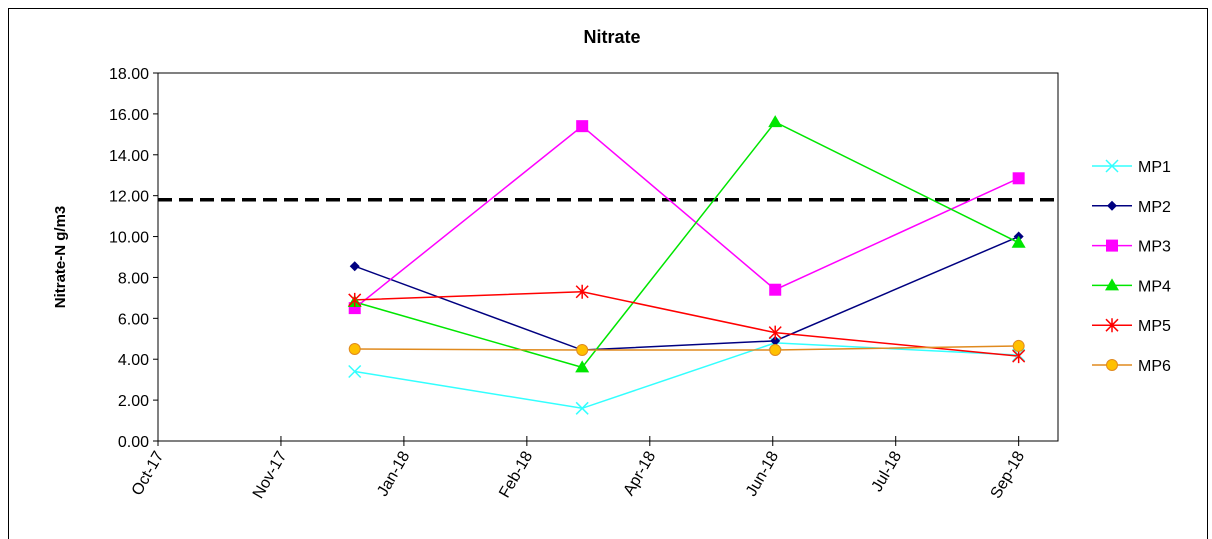 The height and width of the screenshot is (539, 1212). I want to click on legend-label: MP5, so click(1154, 326).